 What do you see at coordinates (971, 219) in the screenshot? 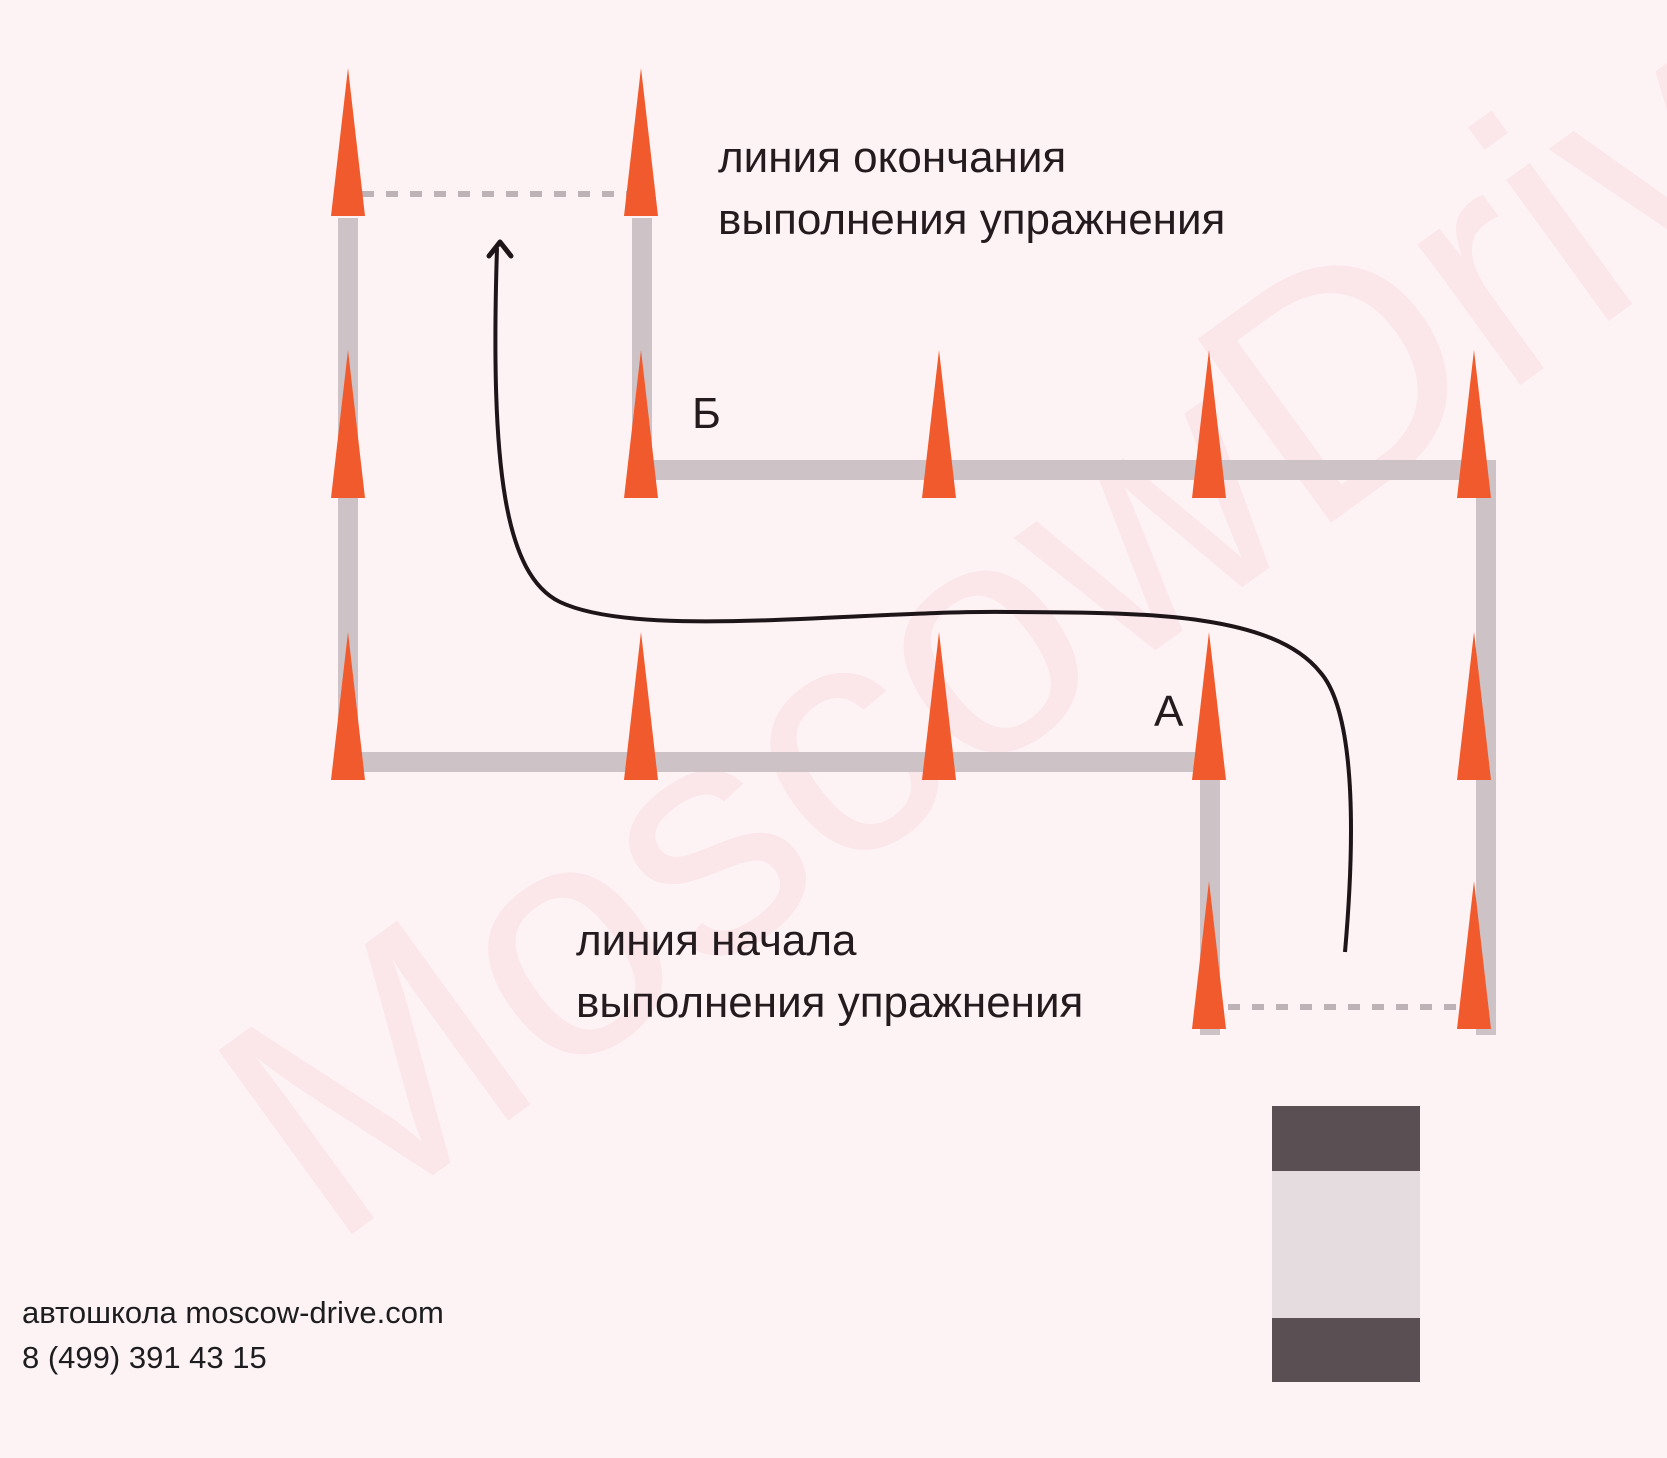
I see `finish-line-label-2: выполнения упражнения` at bounding box center [971, 219].